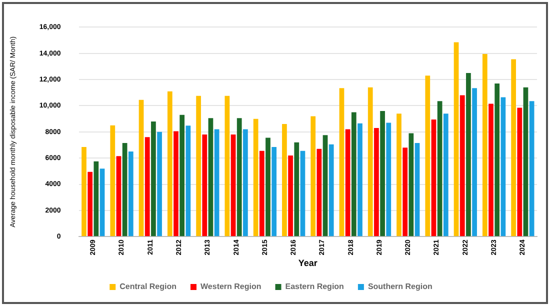 This screenshot has height=306, width=550. What do you see at coordinates (400, 287) in the screenshot?
I see `legend-label: Southern Region` at bounding box center [400, 287].